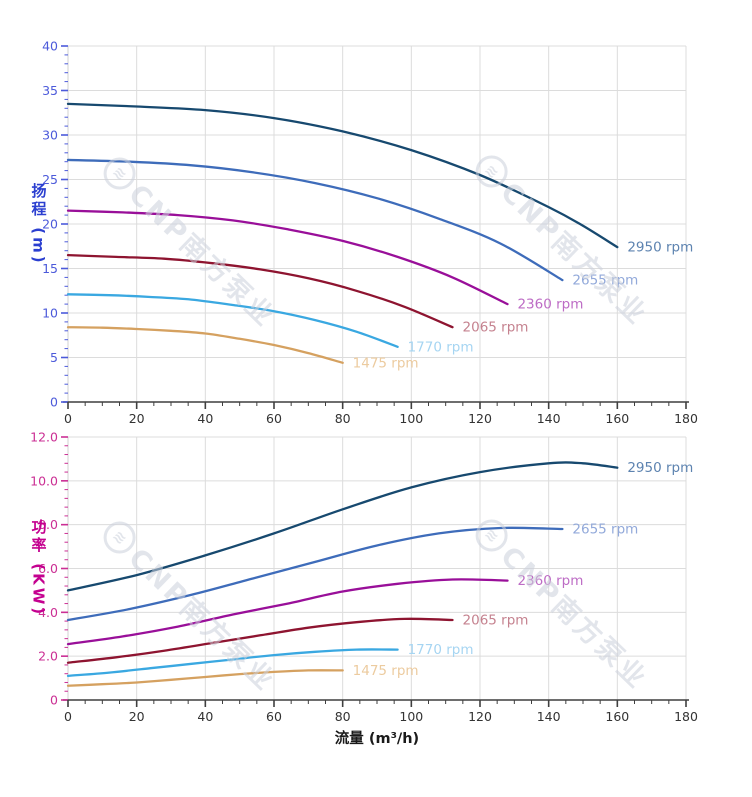 The height and width of the screenshot is (797, 752). I want to click on y-tick-label: 5, so click(54, 357).